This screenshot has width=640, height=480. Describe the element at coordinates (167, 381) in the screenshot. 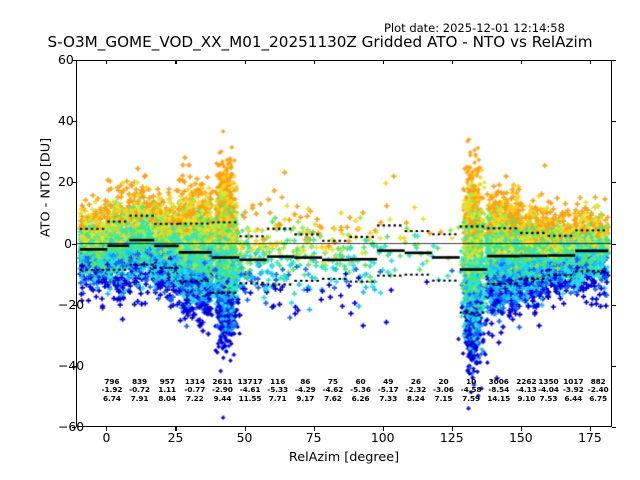

I see `bin-stat-count: 957` at that location.